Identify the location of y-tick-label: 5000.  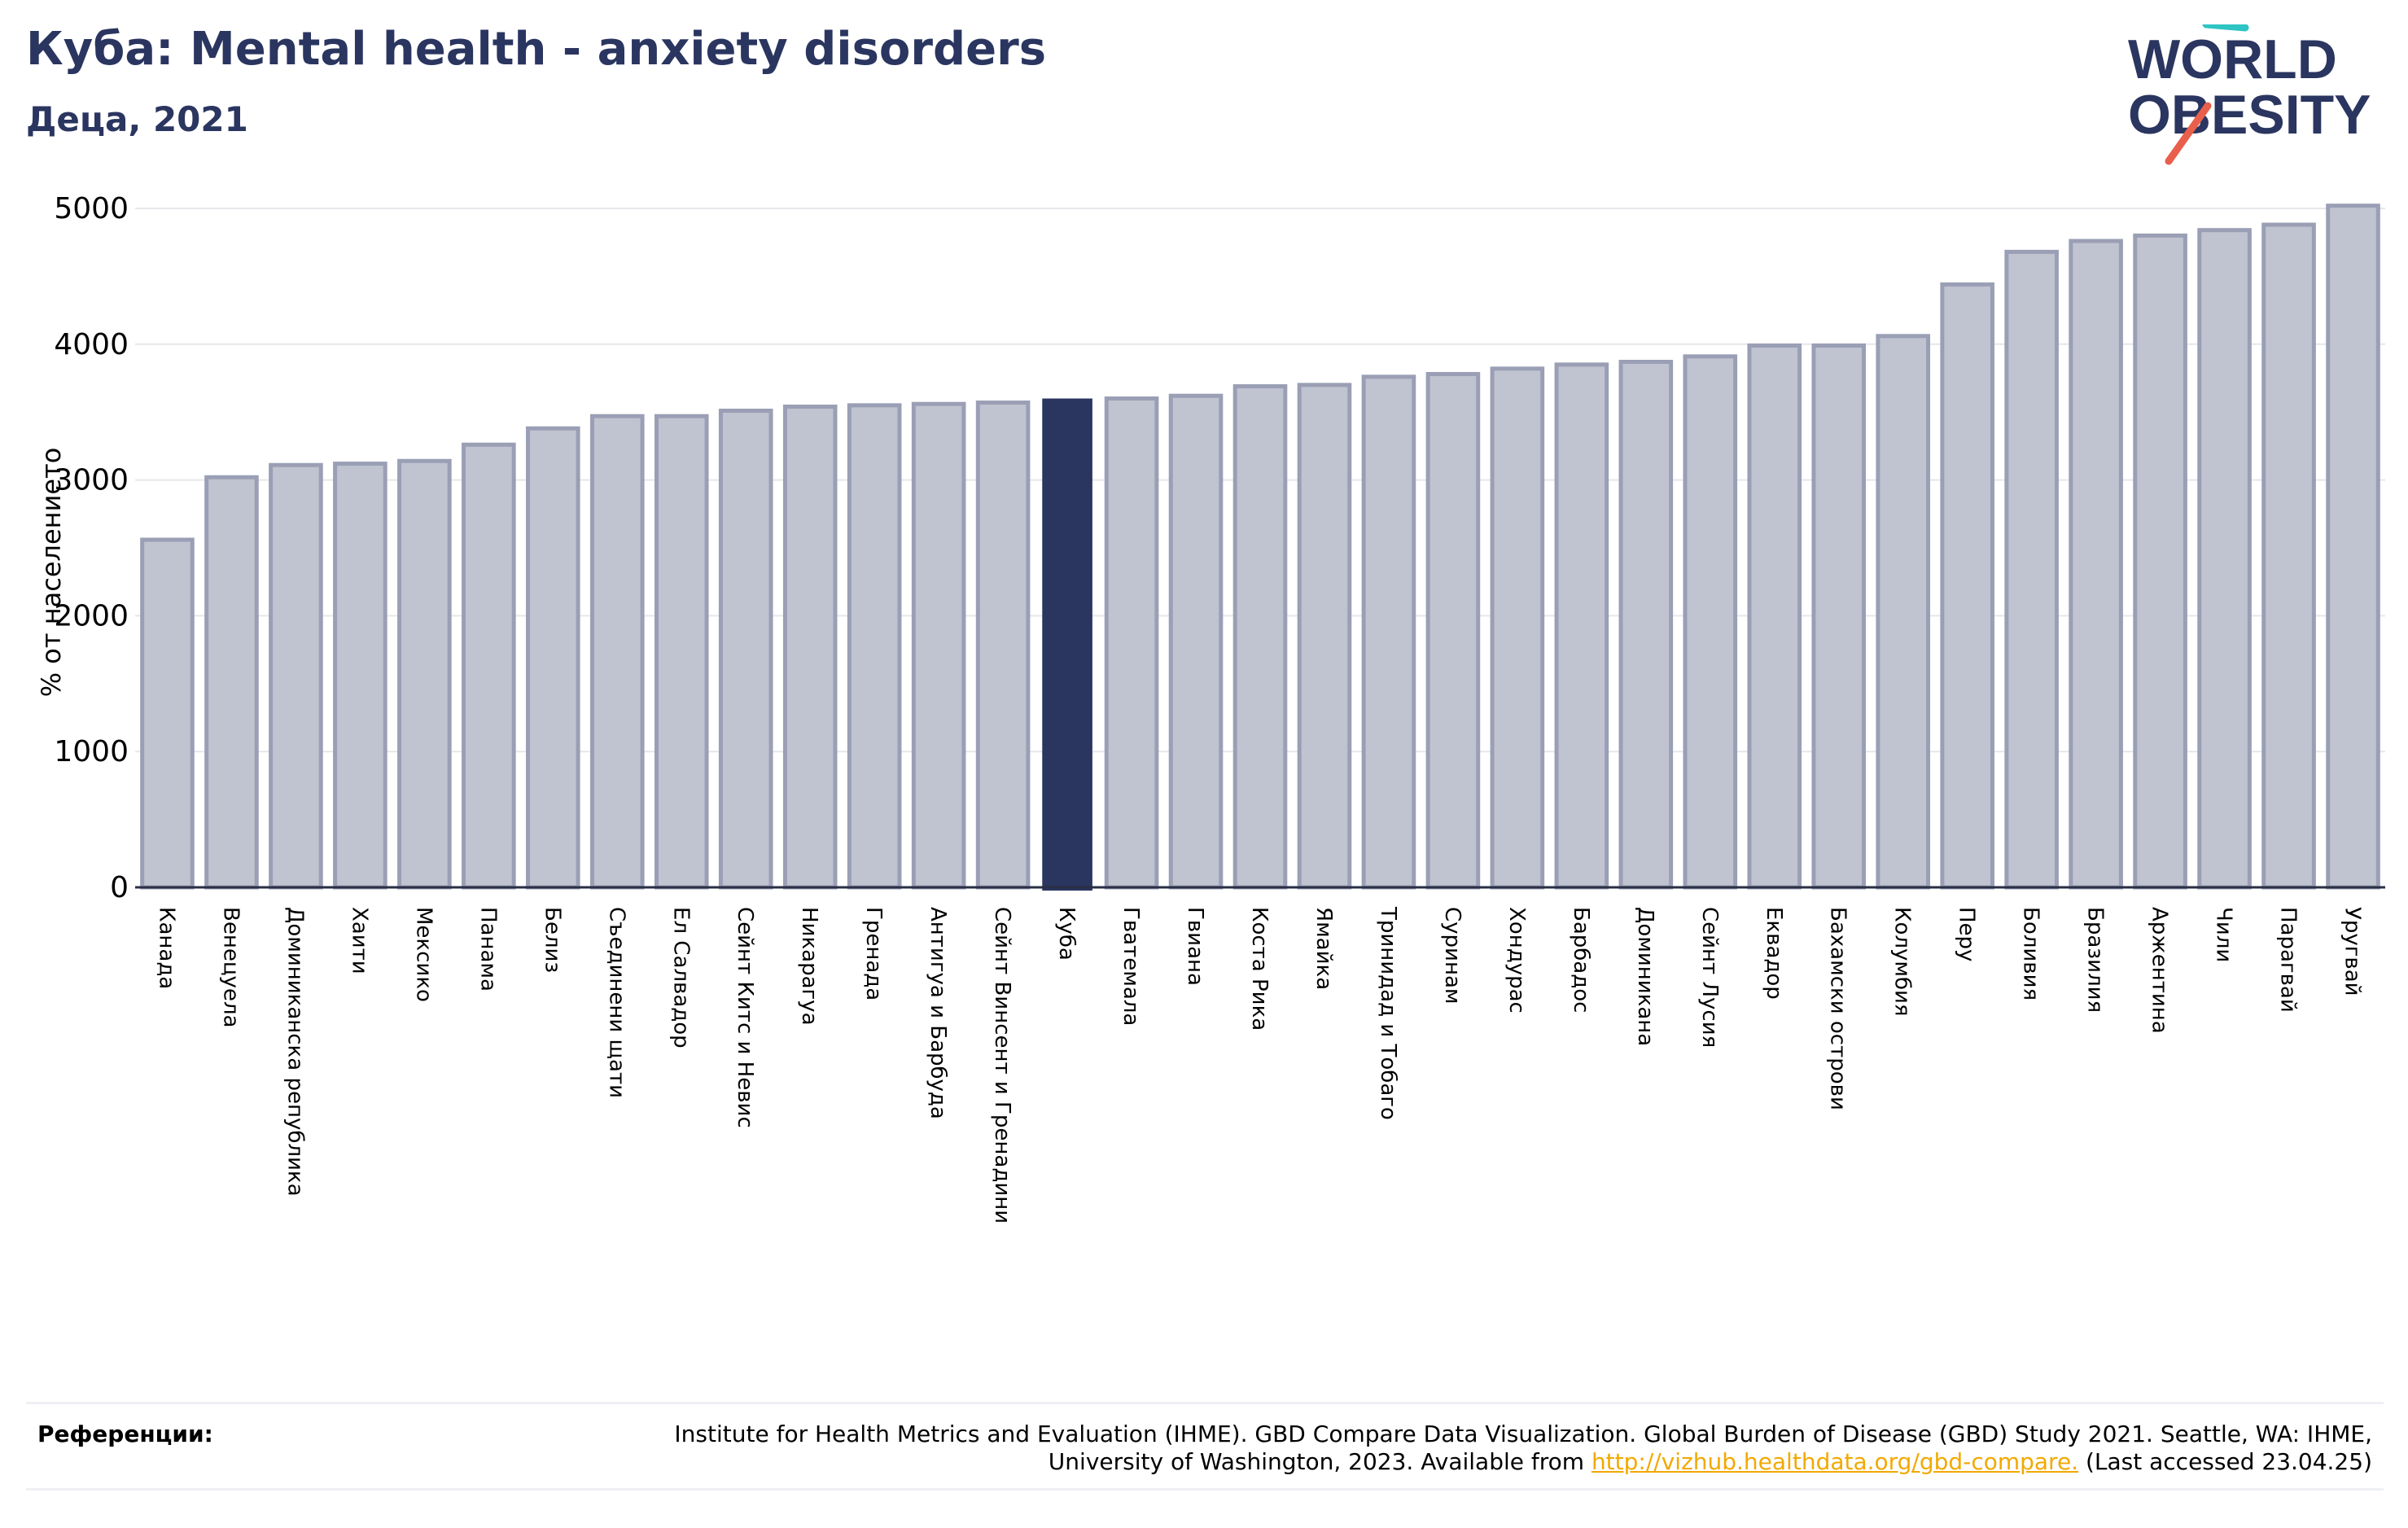
(92, 209).